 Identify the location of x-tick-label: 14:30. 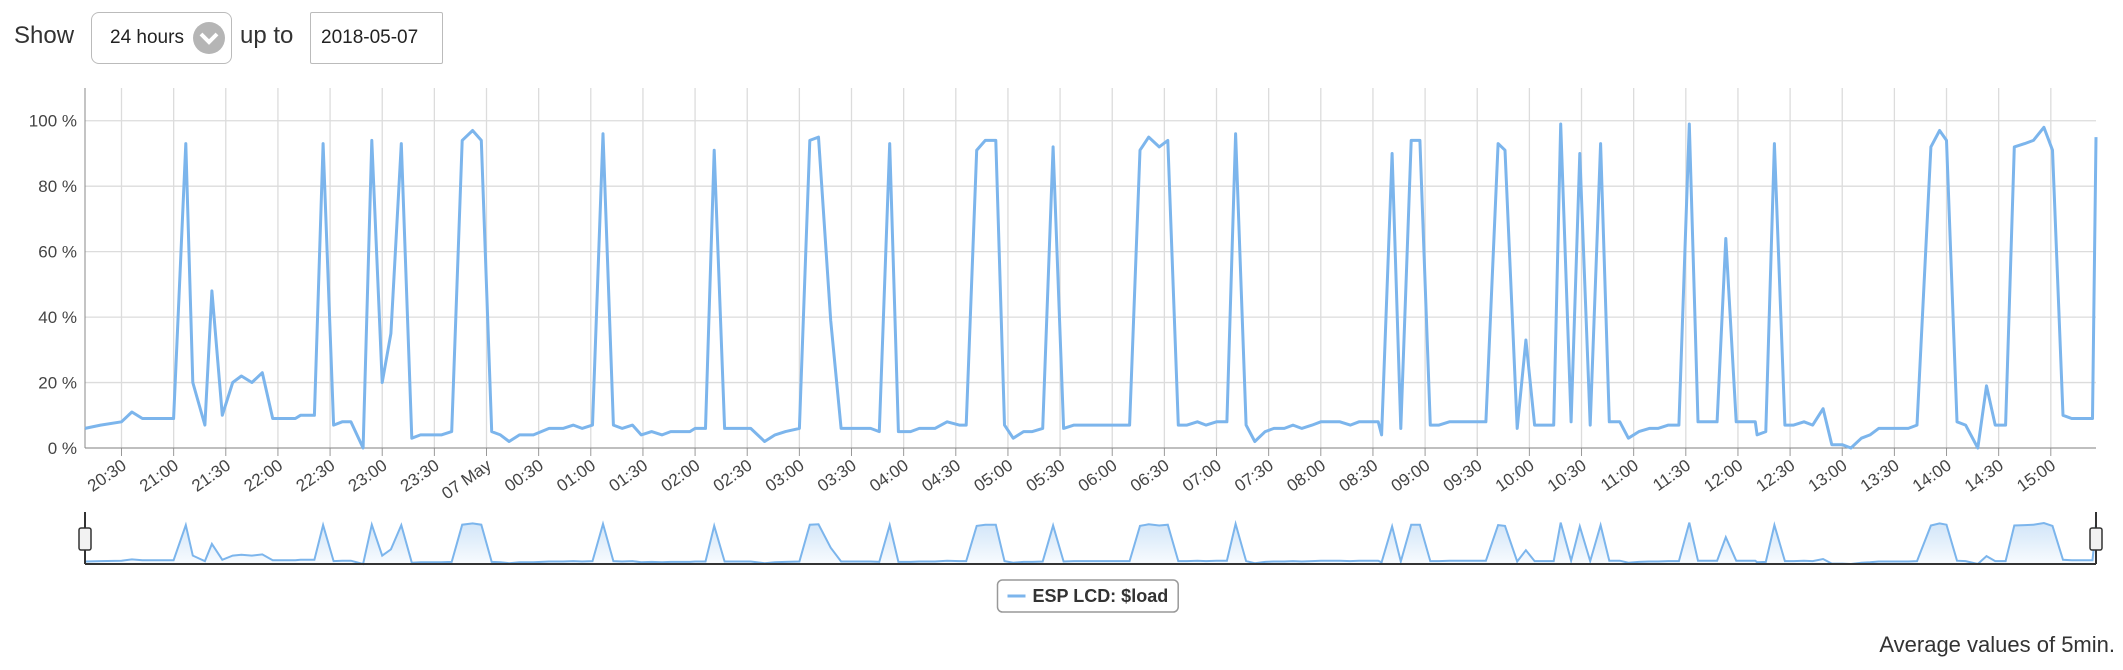
(1984, 476).